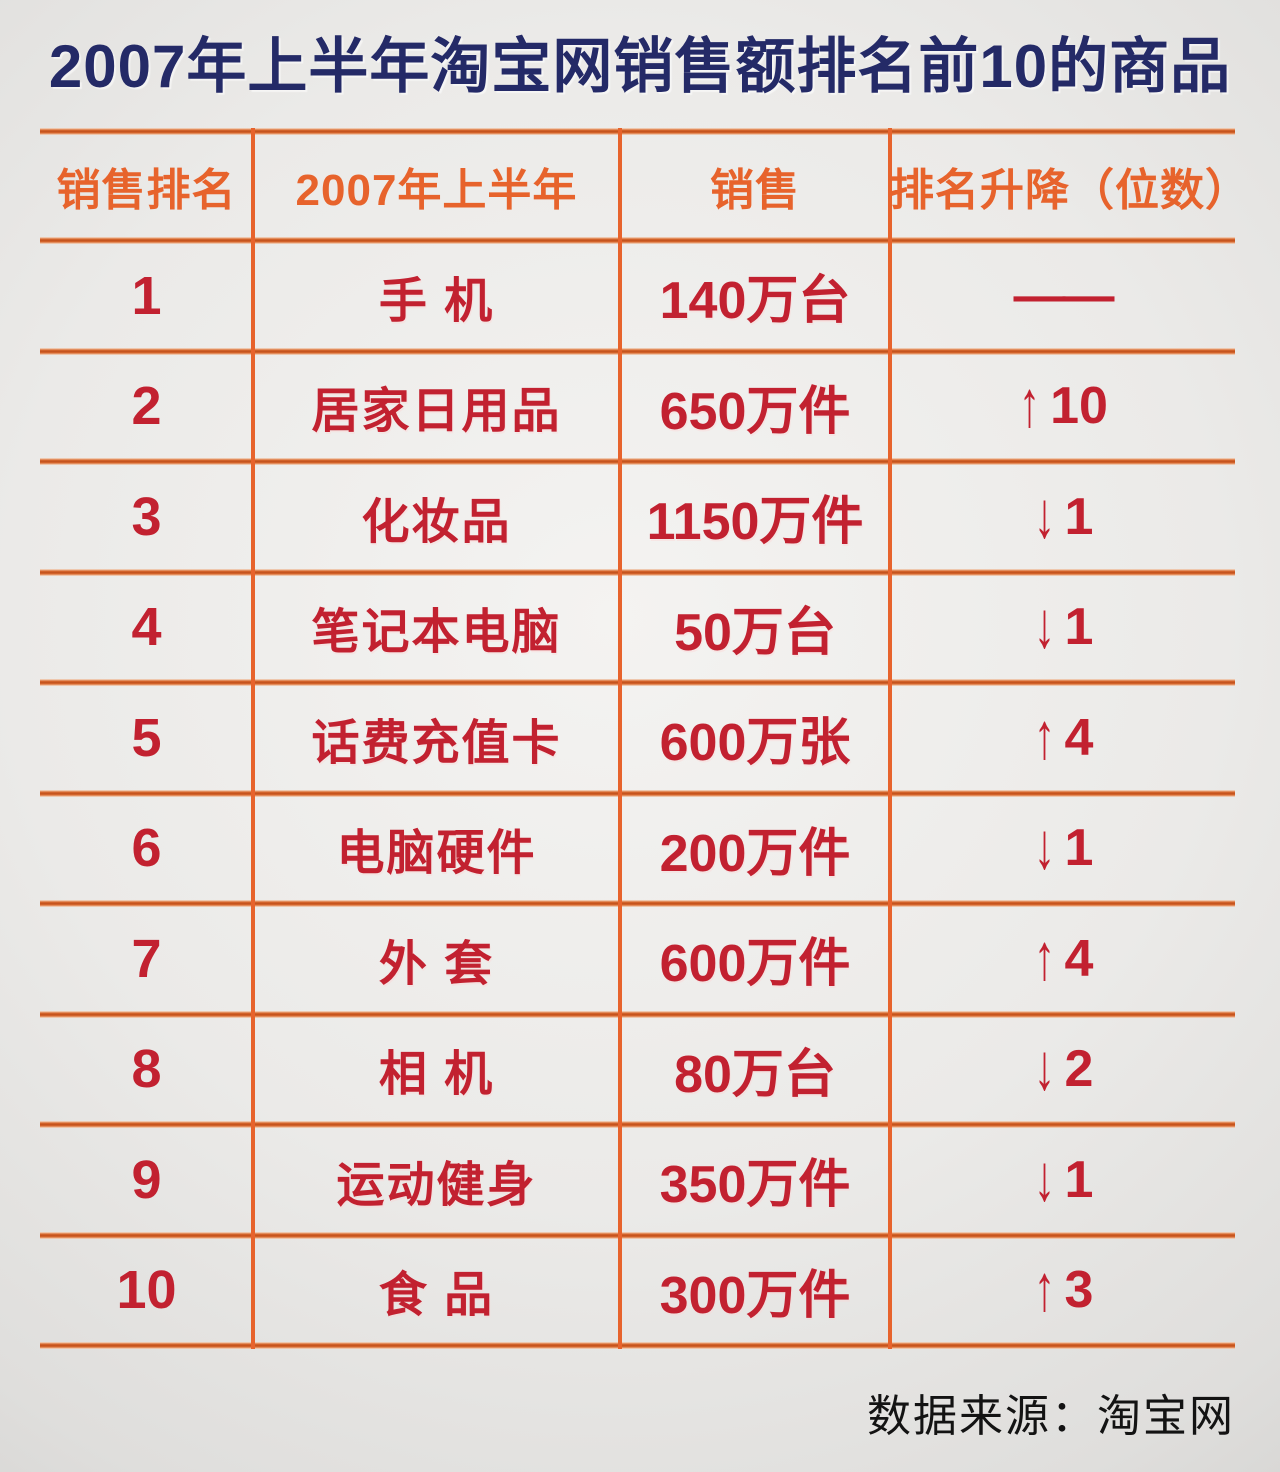 The width and height of the screenshot is (1280, 1472). I want to click on table-row: 7 外 套 600万件 ↑ 4, so click(637, 959).